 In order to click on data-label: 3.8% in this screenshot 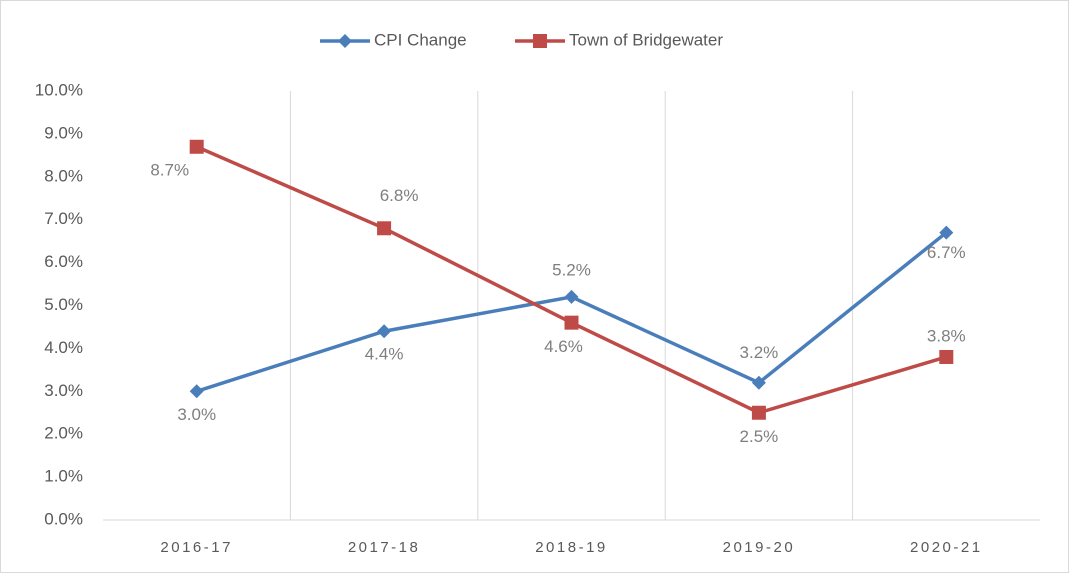, I will do `click(946, 335)`.